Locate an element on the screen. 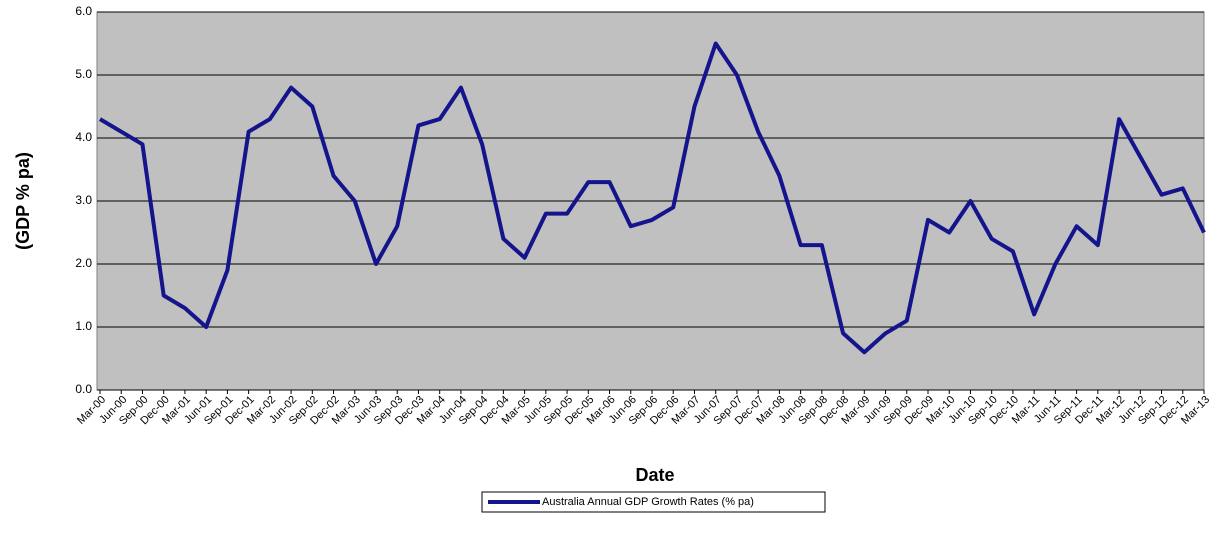  y-tick-label: 4.0 is located at coordinates (83, 137).